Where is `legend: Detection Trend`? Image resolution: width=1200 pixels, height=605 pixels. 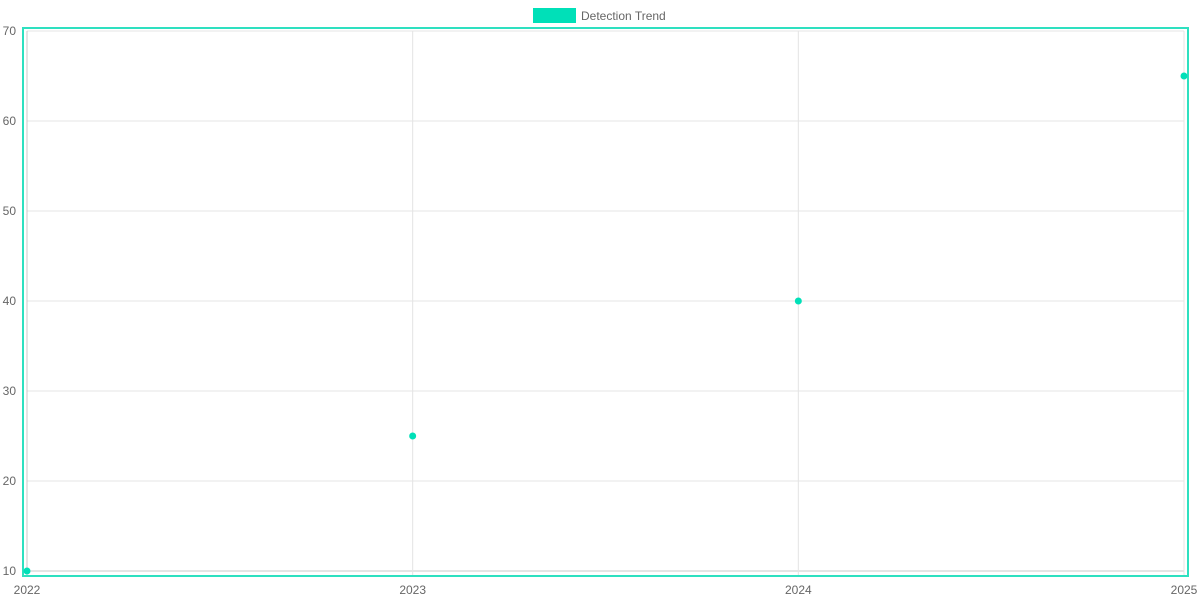 legend: Detection Trend is located at coordinates (599, 15).